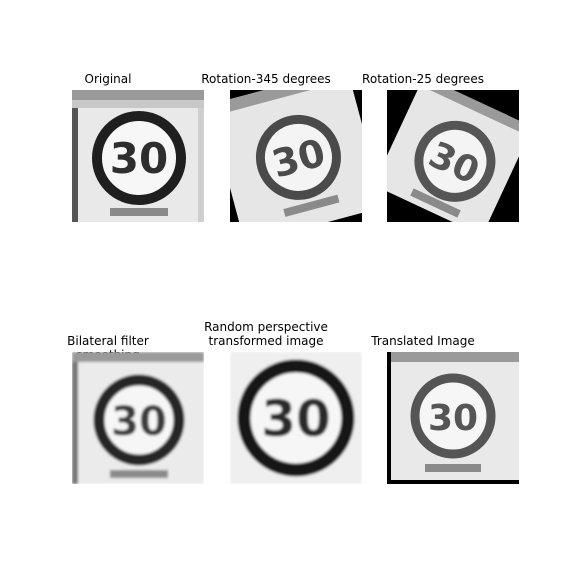  What do you see at coordinates (266, 79) in the screenshot?
I see `panel-title: Rotation-345 degrees` at bounding box center [266, 79].